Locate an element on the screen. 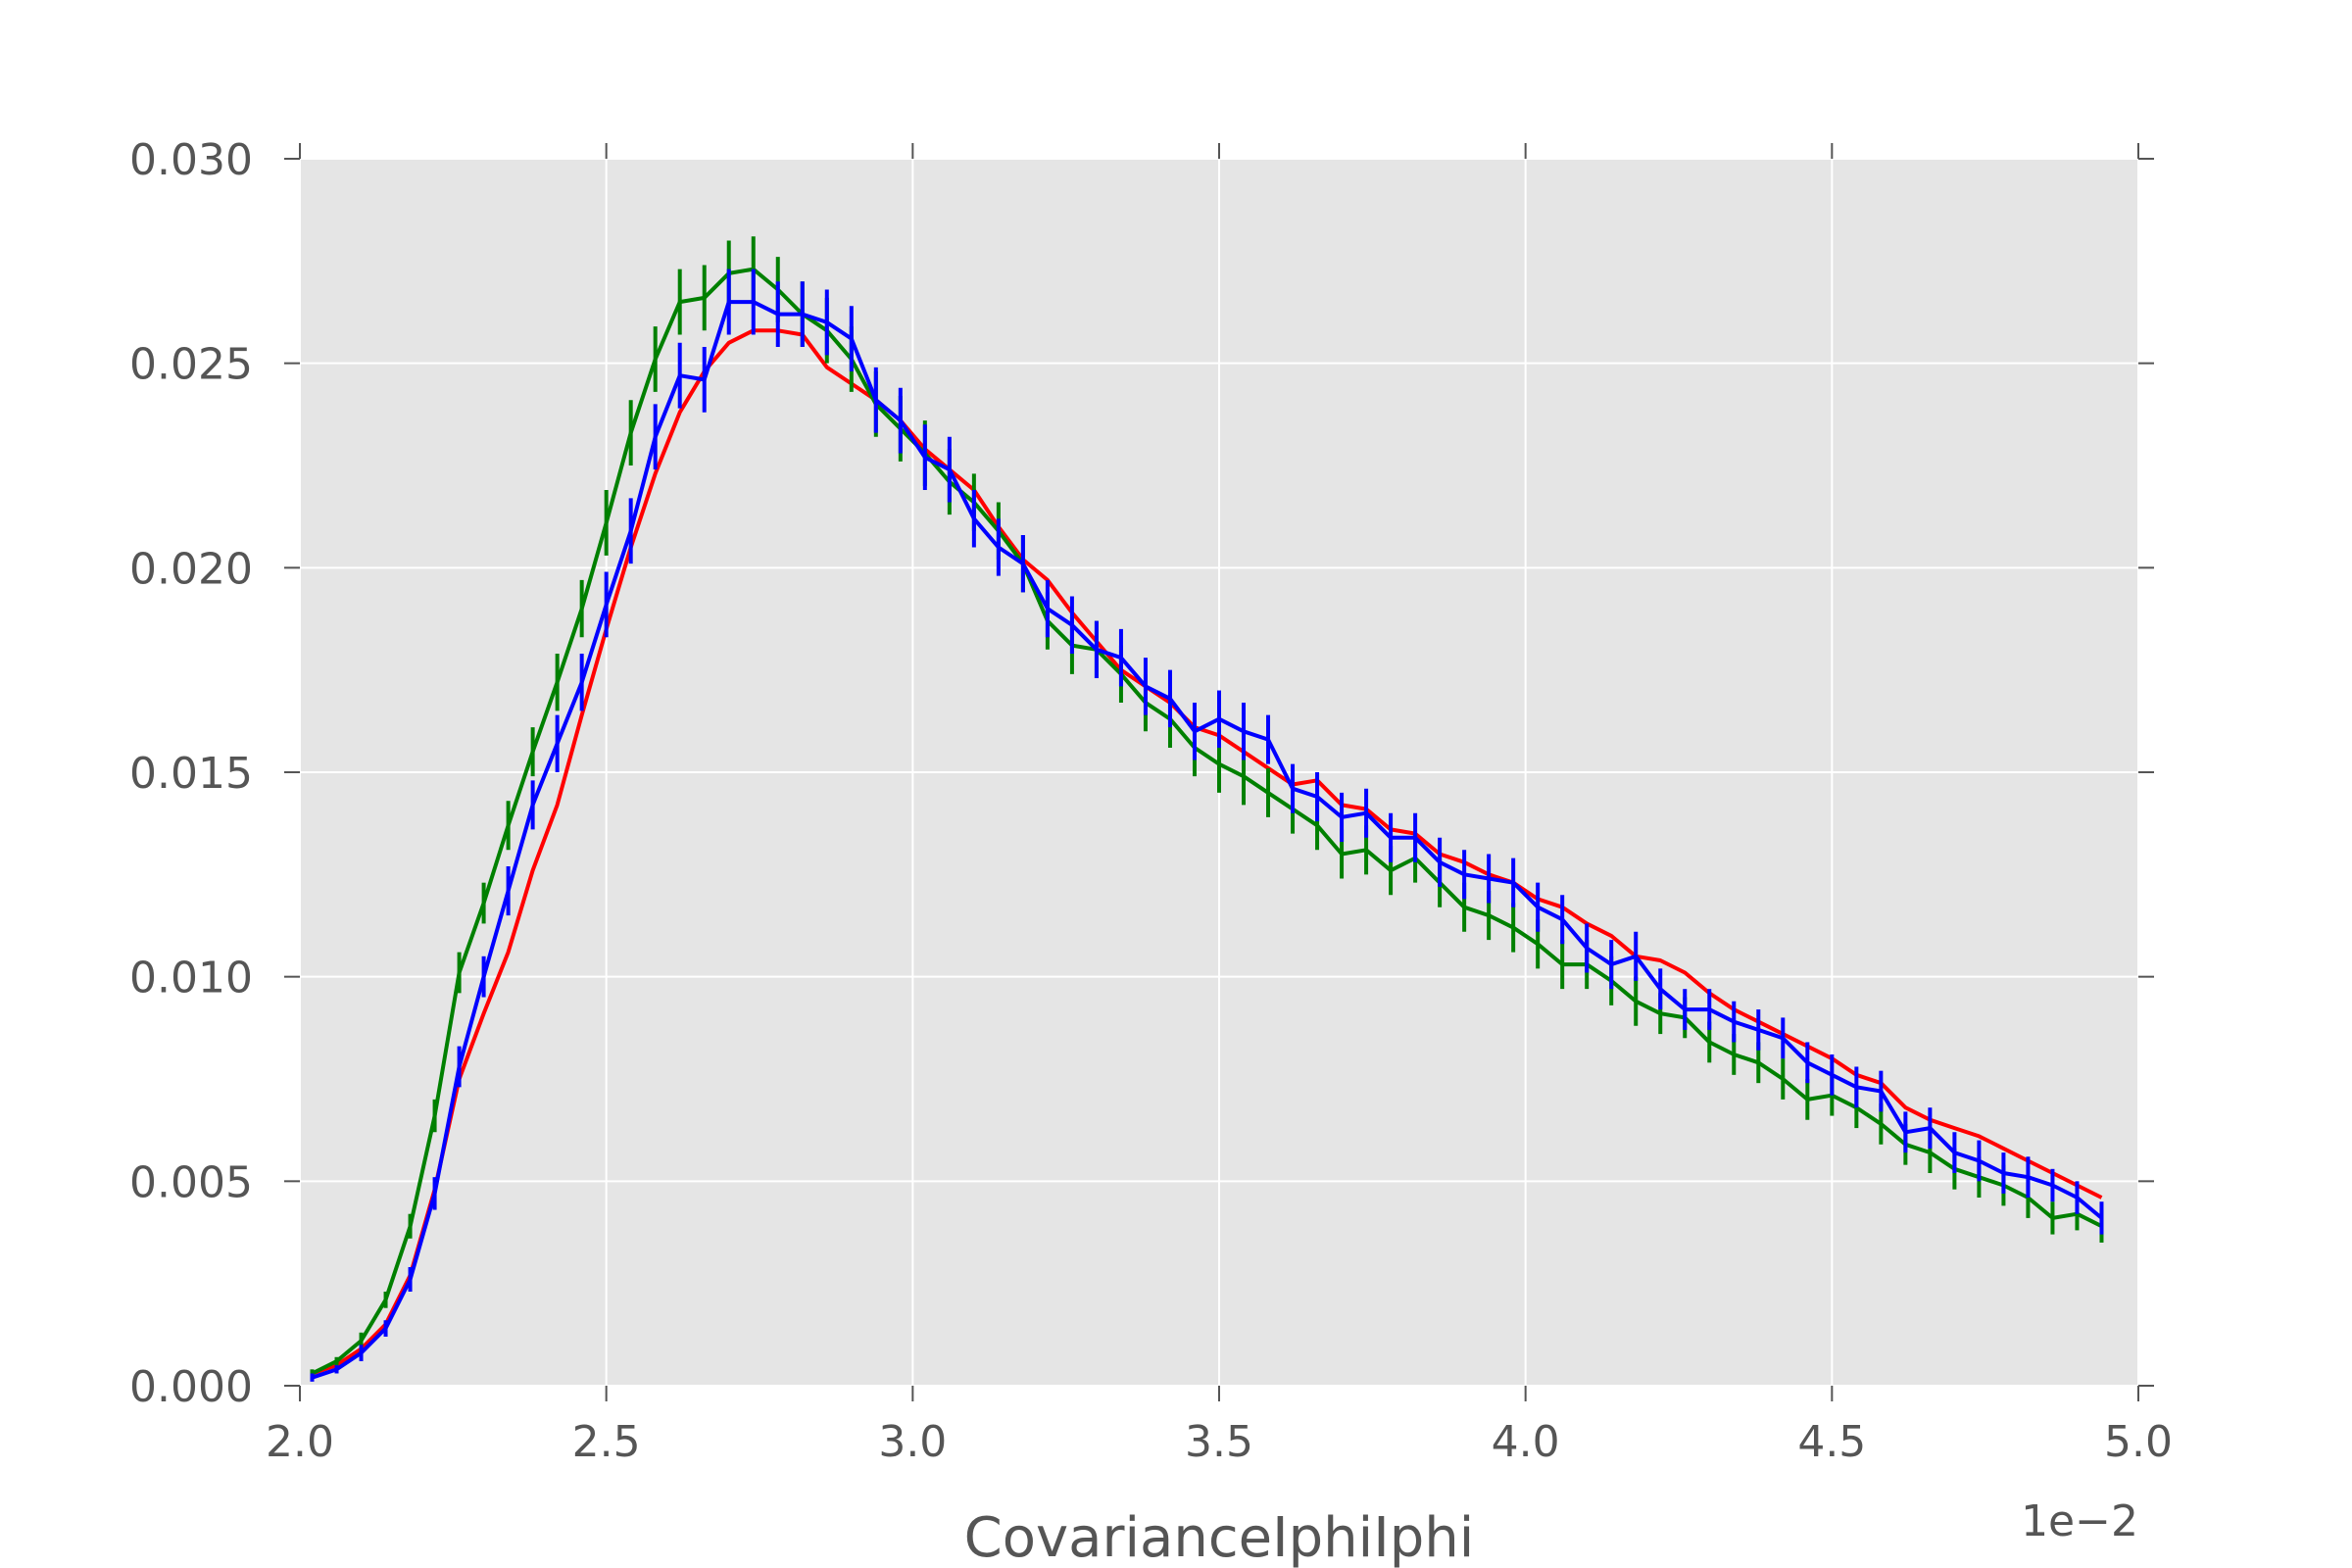 The image size is (2352, 1568). y-tick-label: 0.015 is located at coordinates (191, 774).